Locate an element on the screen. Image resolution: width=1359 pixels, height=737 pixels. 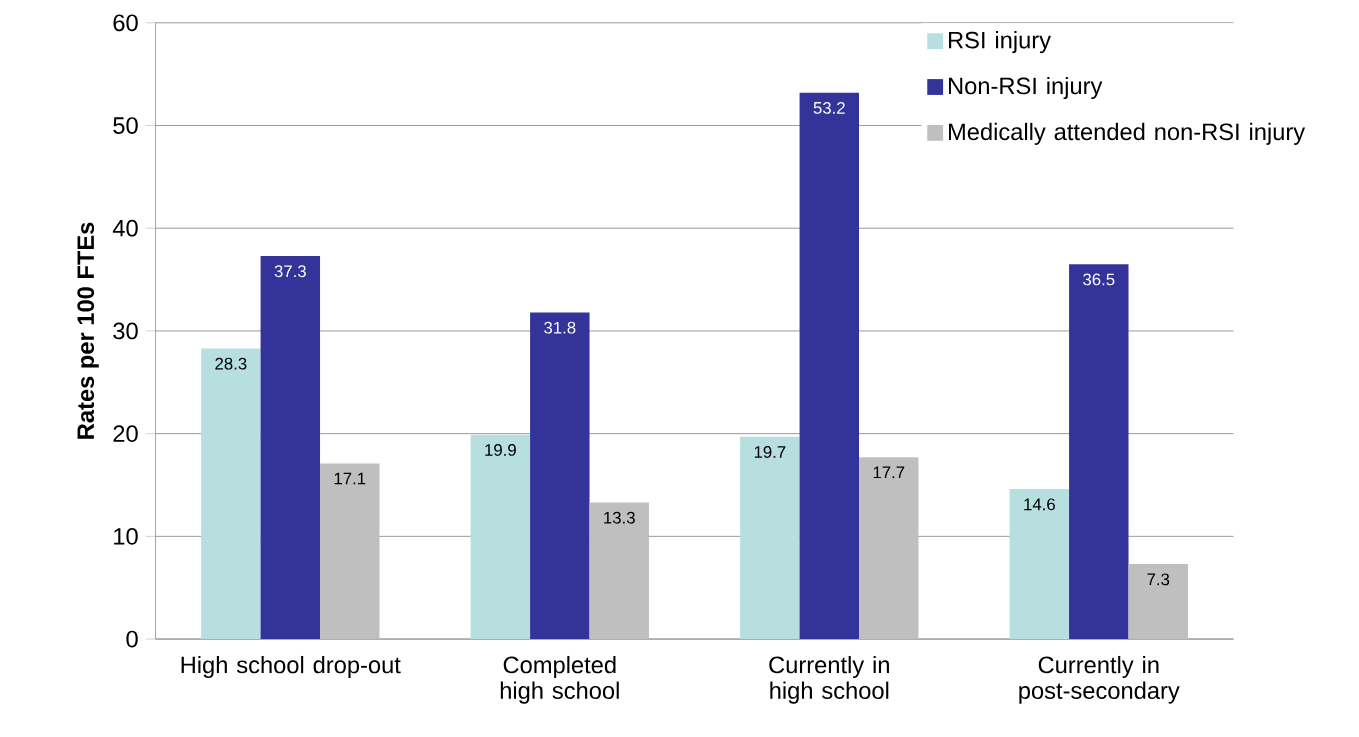
data-label: 28.3 is located at coordinates (231, 363).